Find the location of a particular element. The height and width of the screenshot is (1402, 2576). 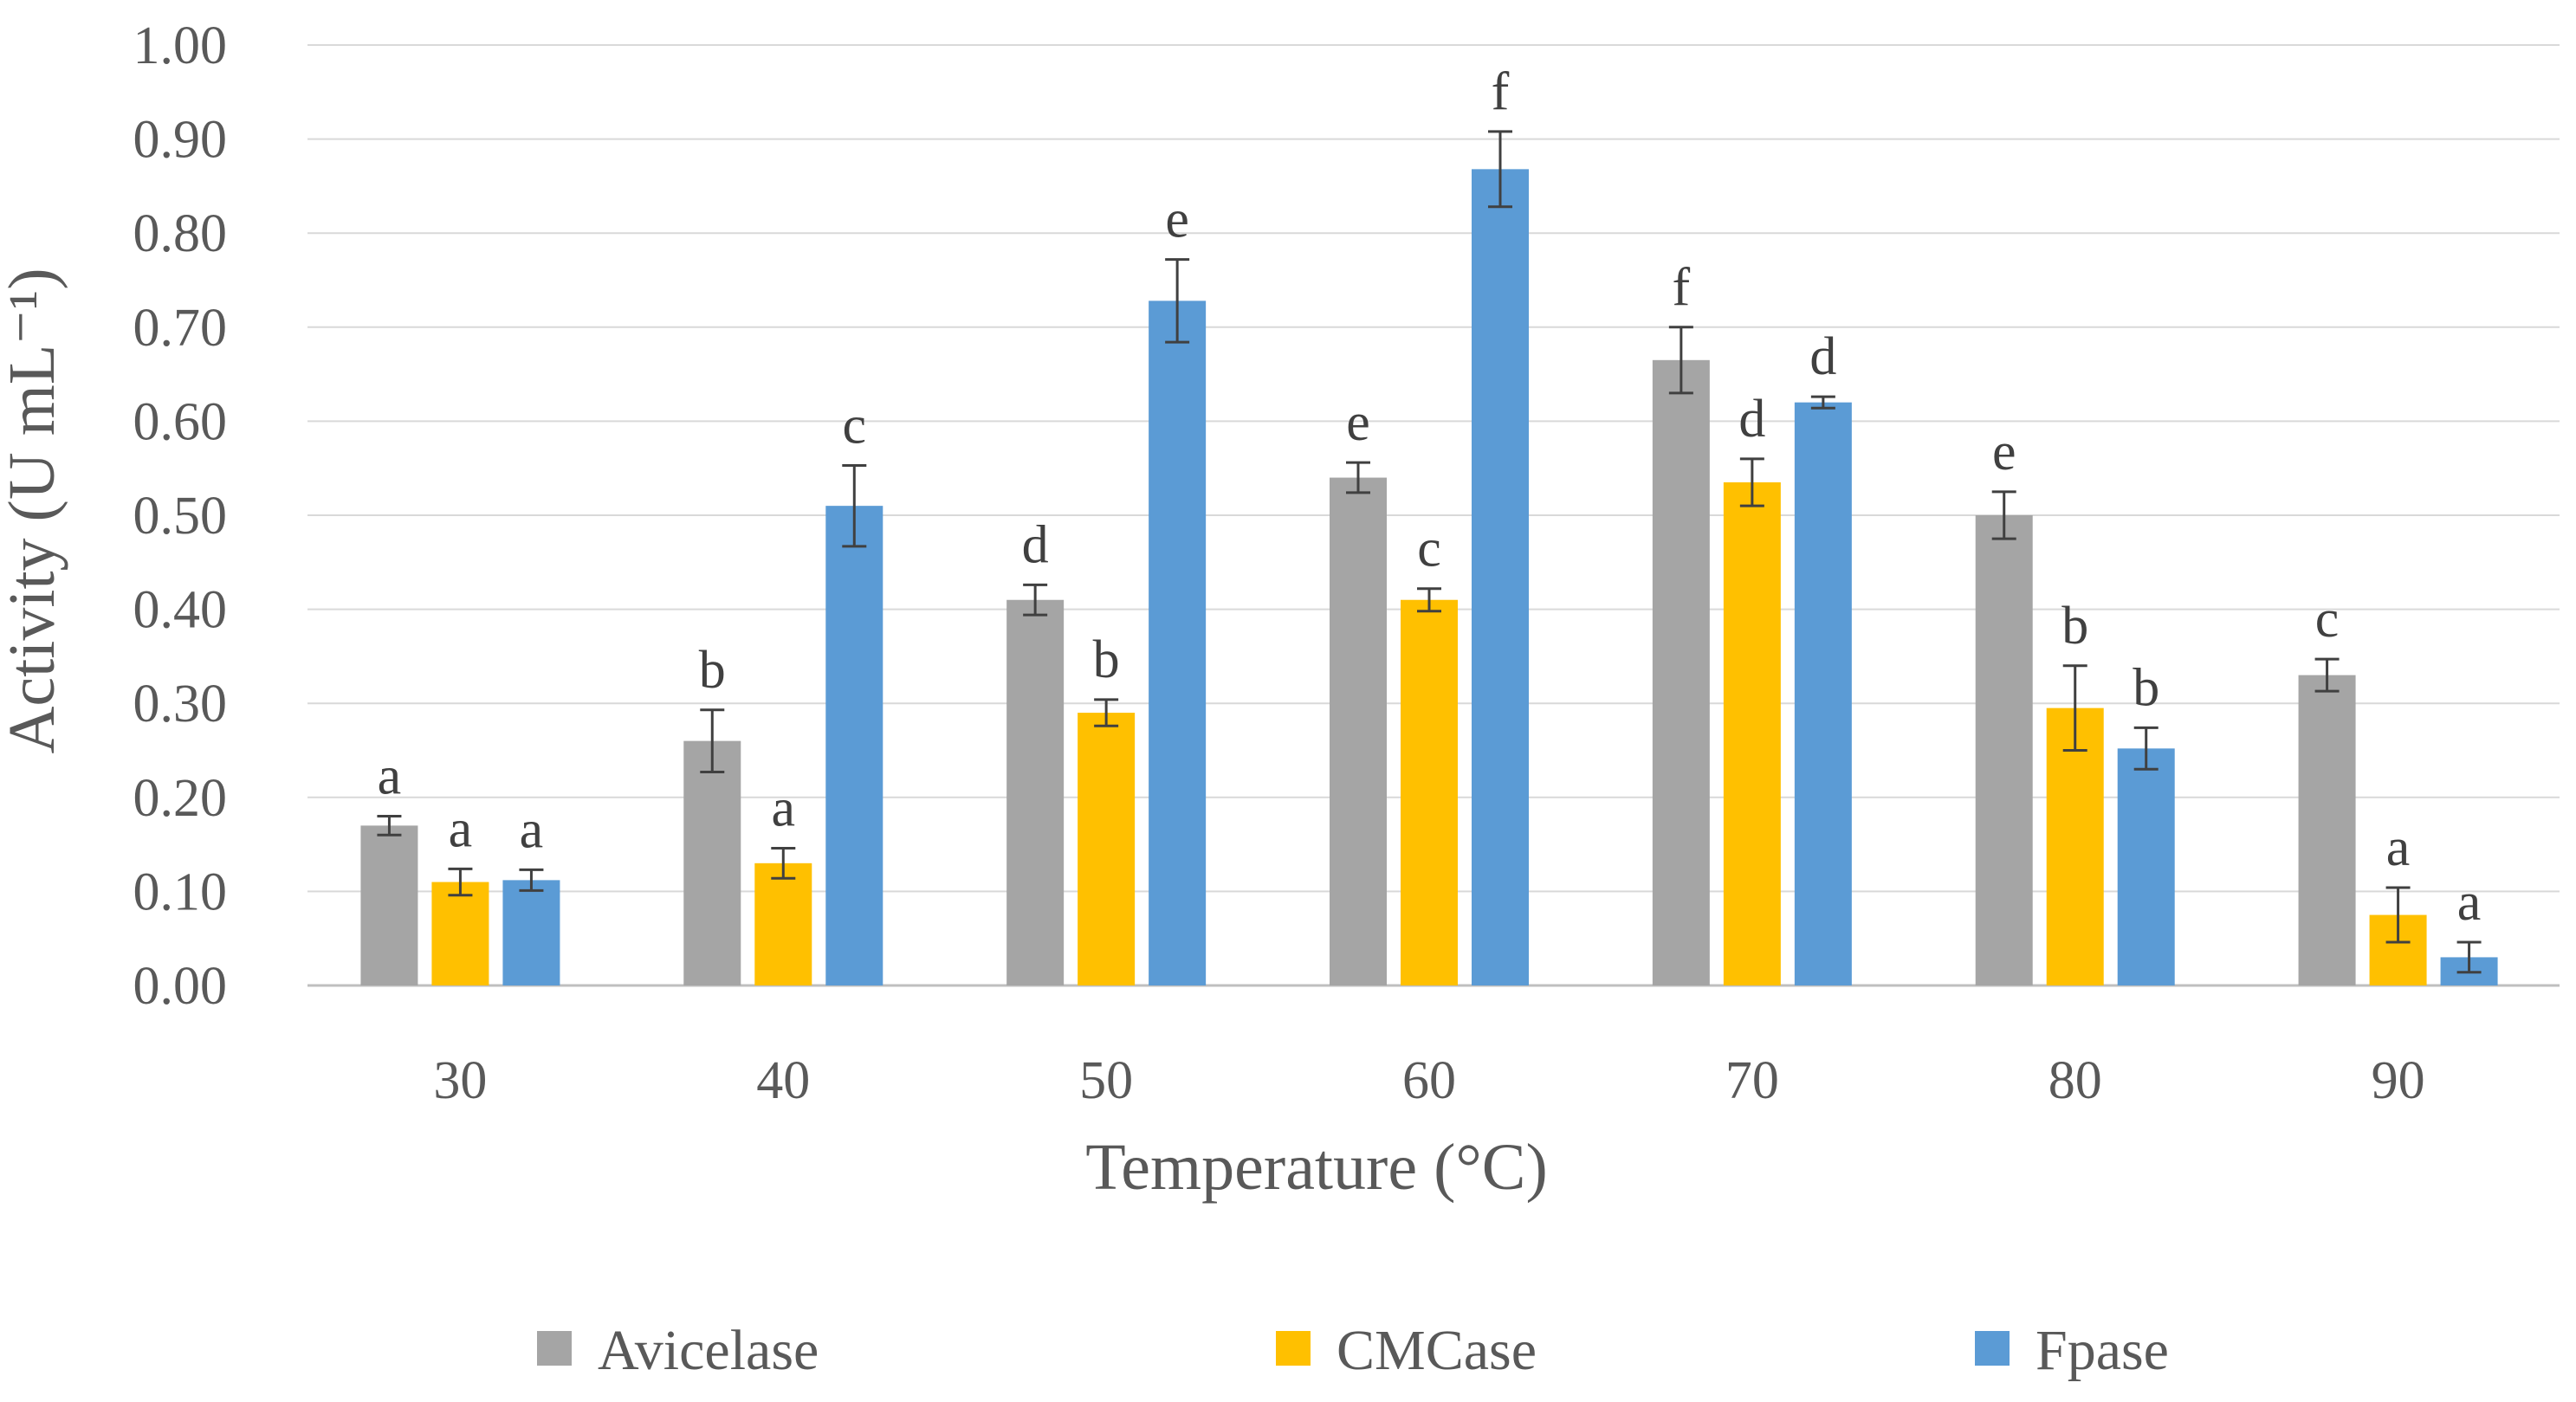

y-axis-title: Activity (U mL⁻¹) is located at coordinates (34, 510).